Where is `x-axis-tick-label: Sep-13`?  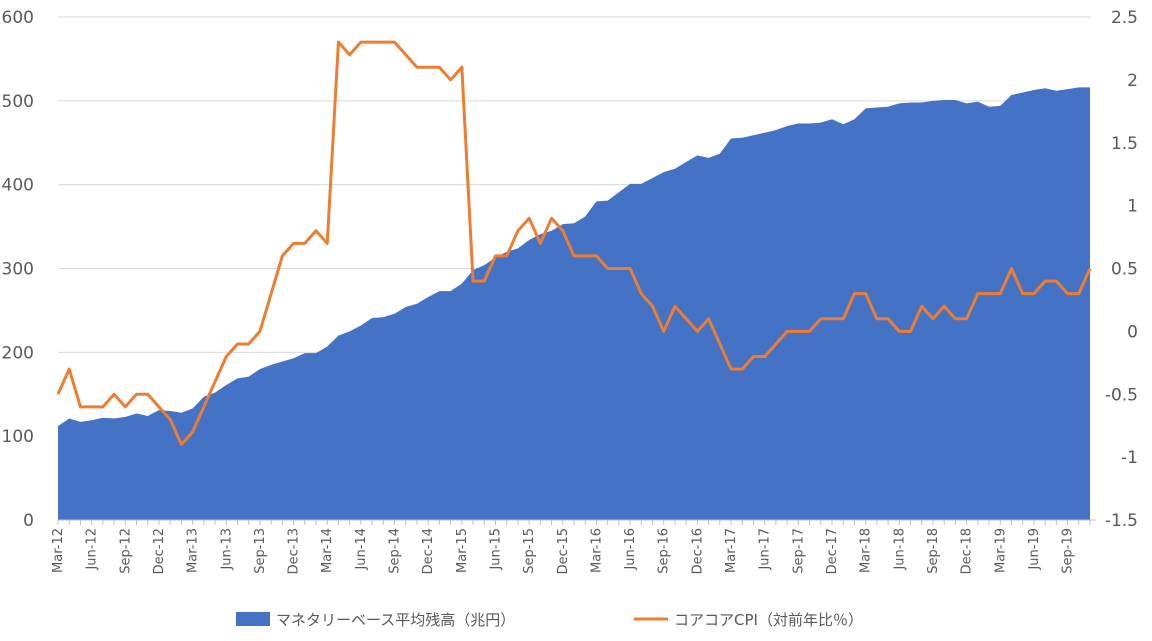 x-axis-tick-label: Sep-13 is located at coordinates (260, 551).